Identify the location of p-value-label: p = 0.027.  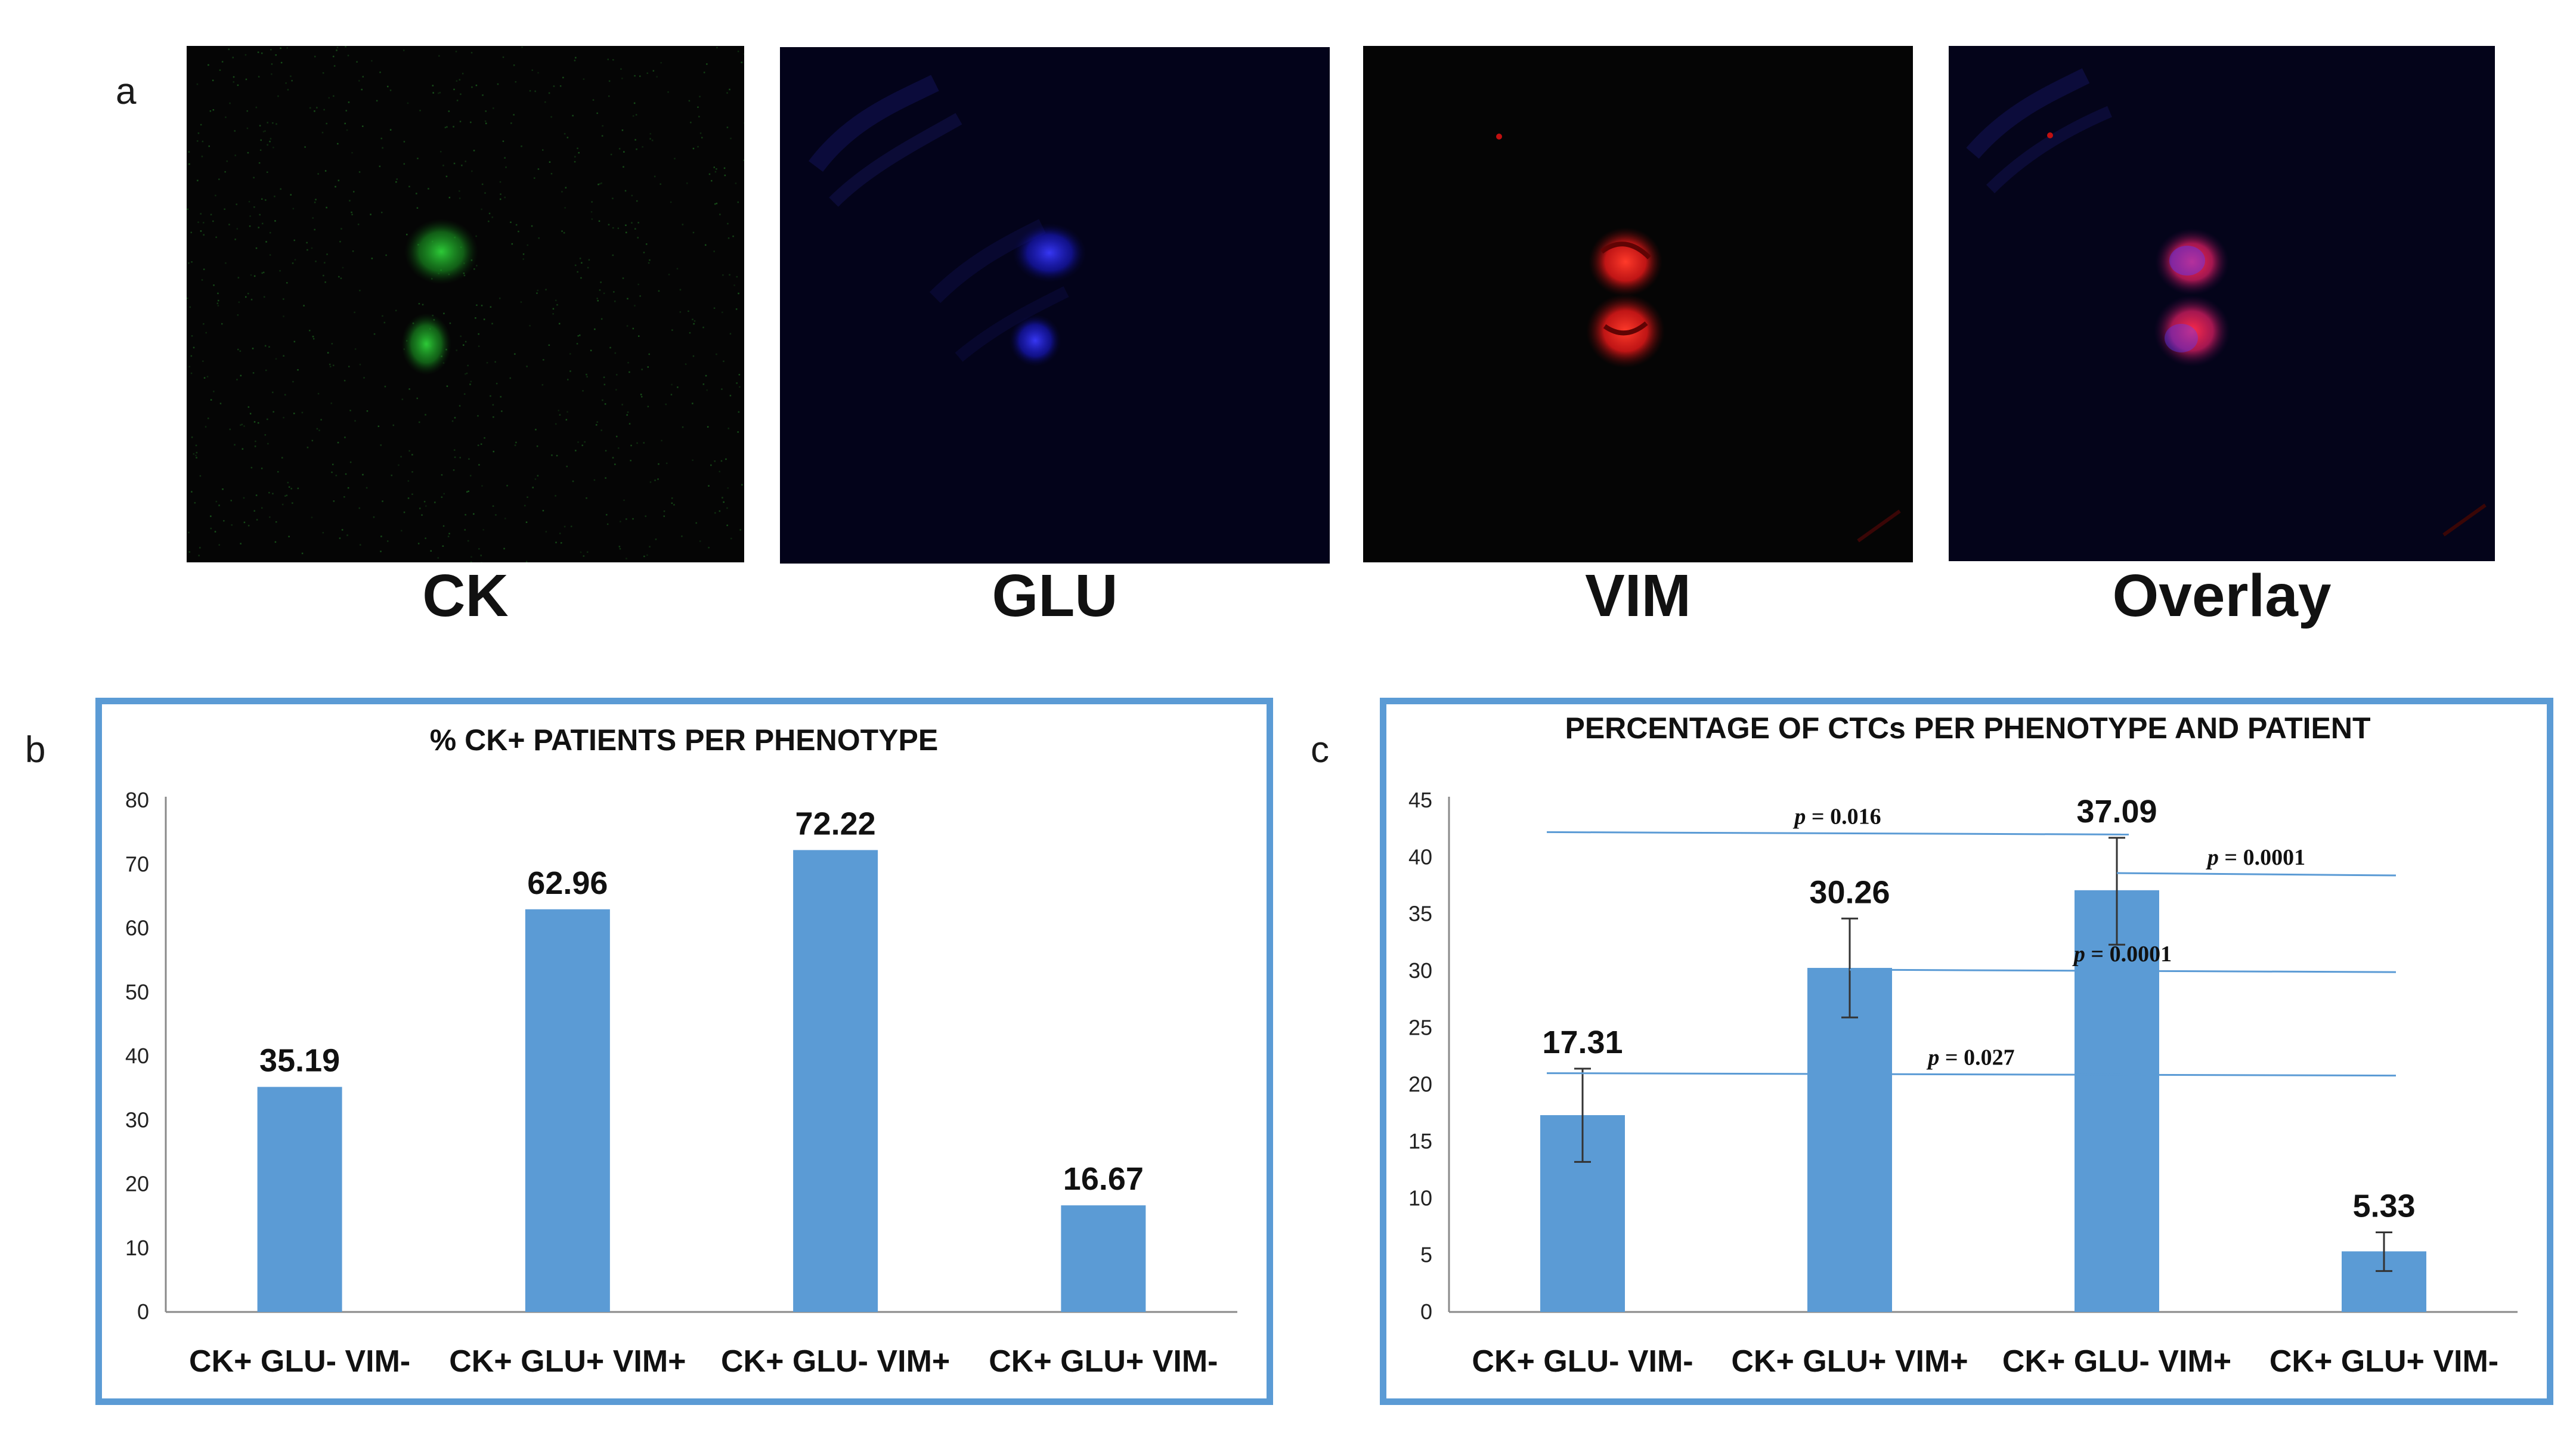
(1970, 1057).